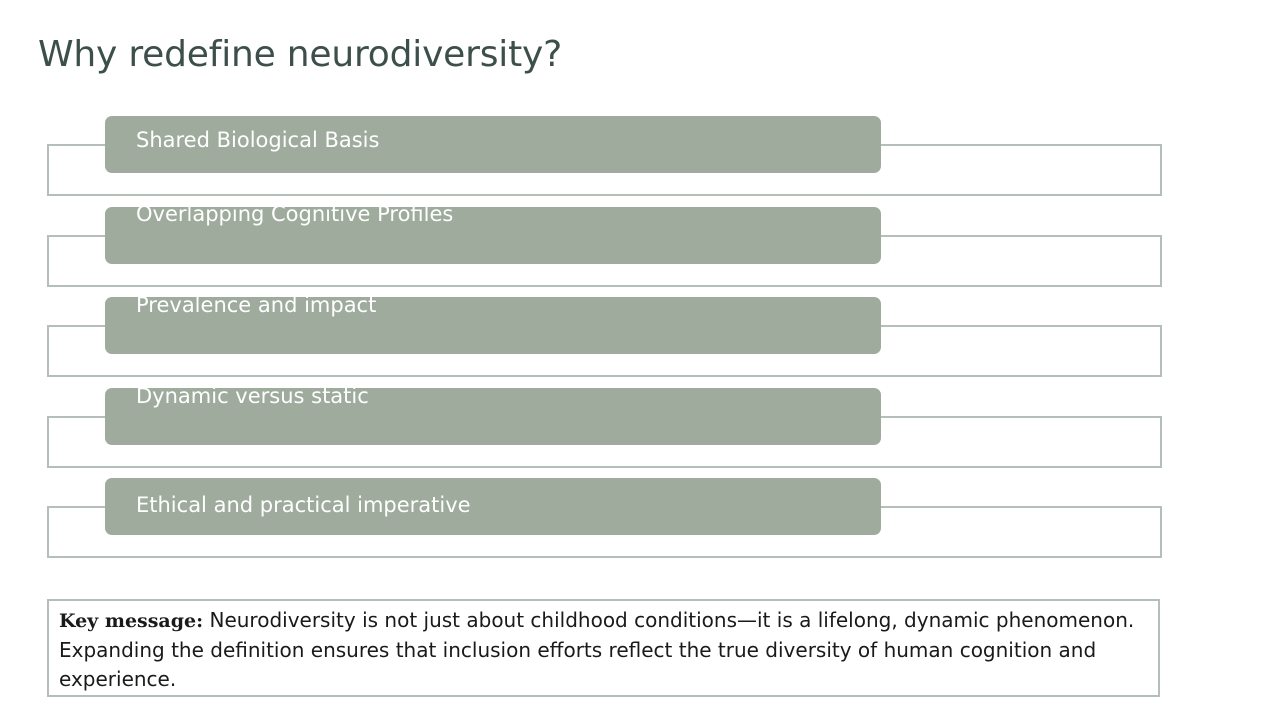 The width and height of the screenshot is (1280, 720). What do you see at coordinates (493, 506) in the screenshot?
I see `item-pill: Ethical and practical imperative` at bounding box center [493, 506].